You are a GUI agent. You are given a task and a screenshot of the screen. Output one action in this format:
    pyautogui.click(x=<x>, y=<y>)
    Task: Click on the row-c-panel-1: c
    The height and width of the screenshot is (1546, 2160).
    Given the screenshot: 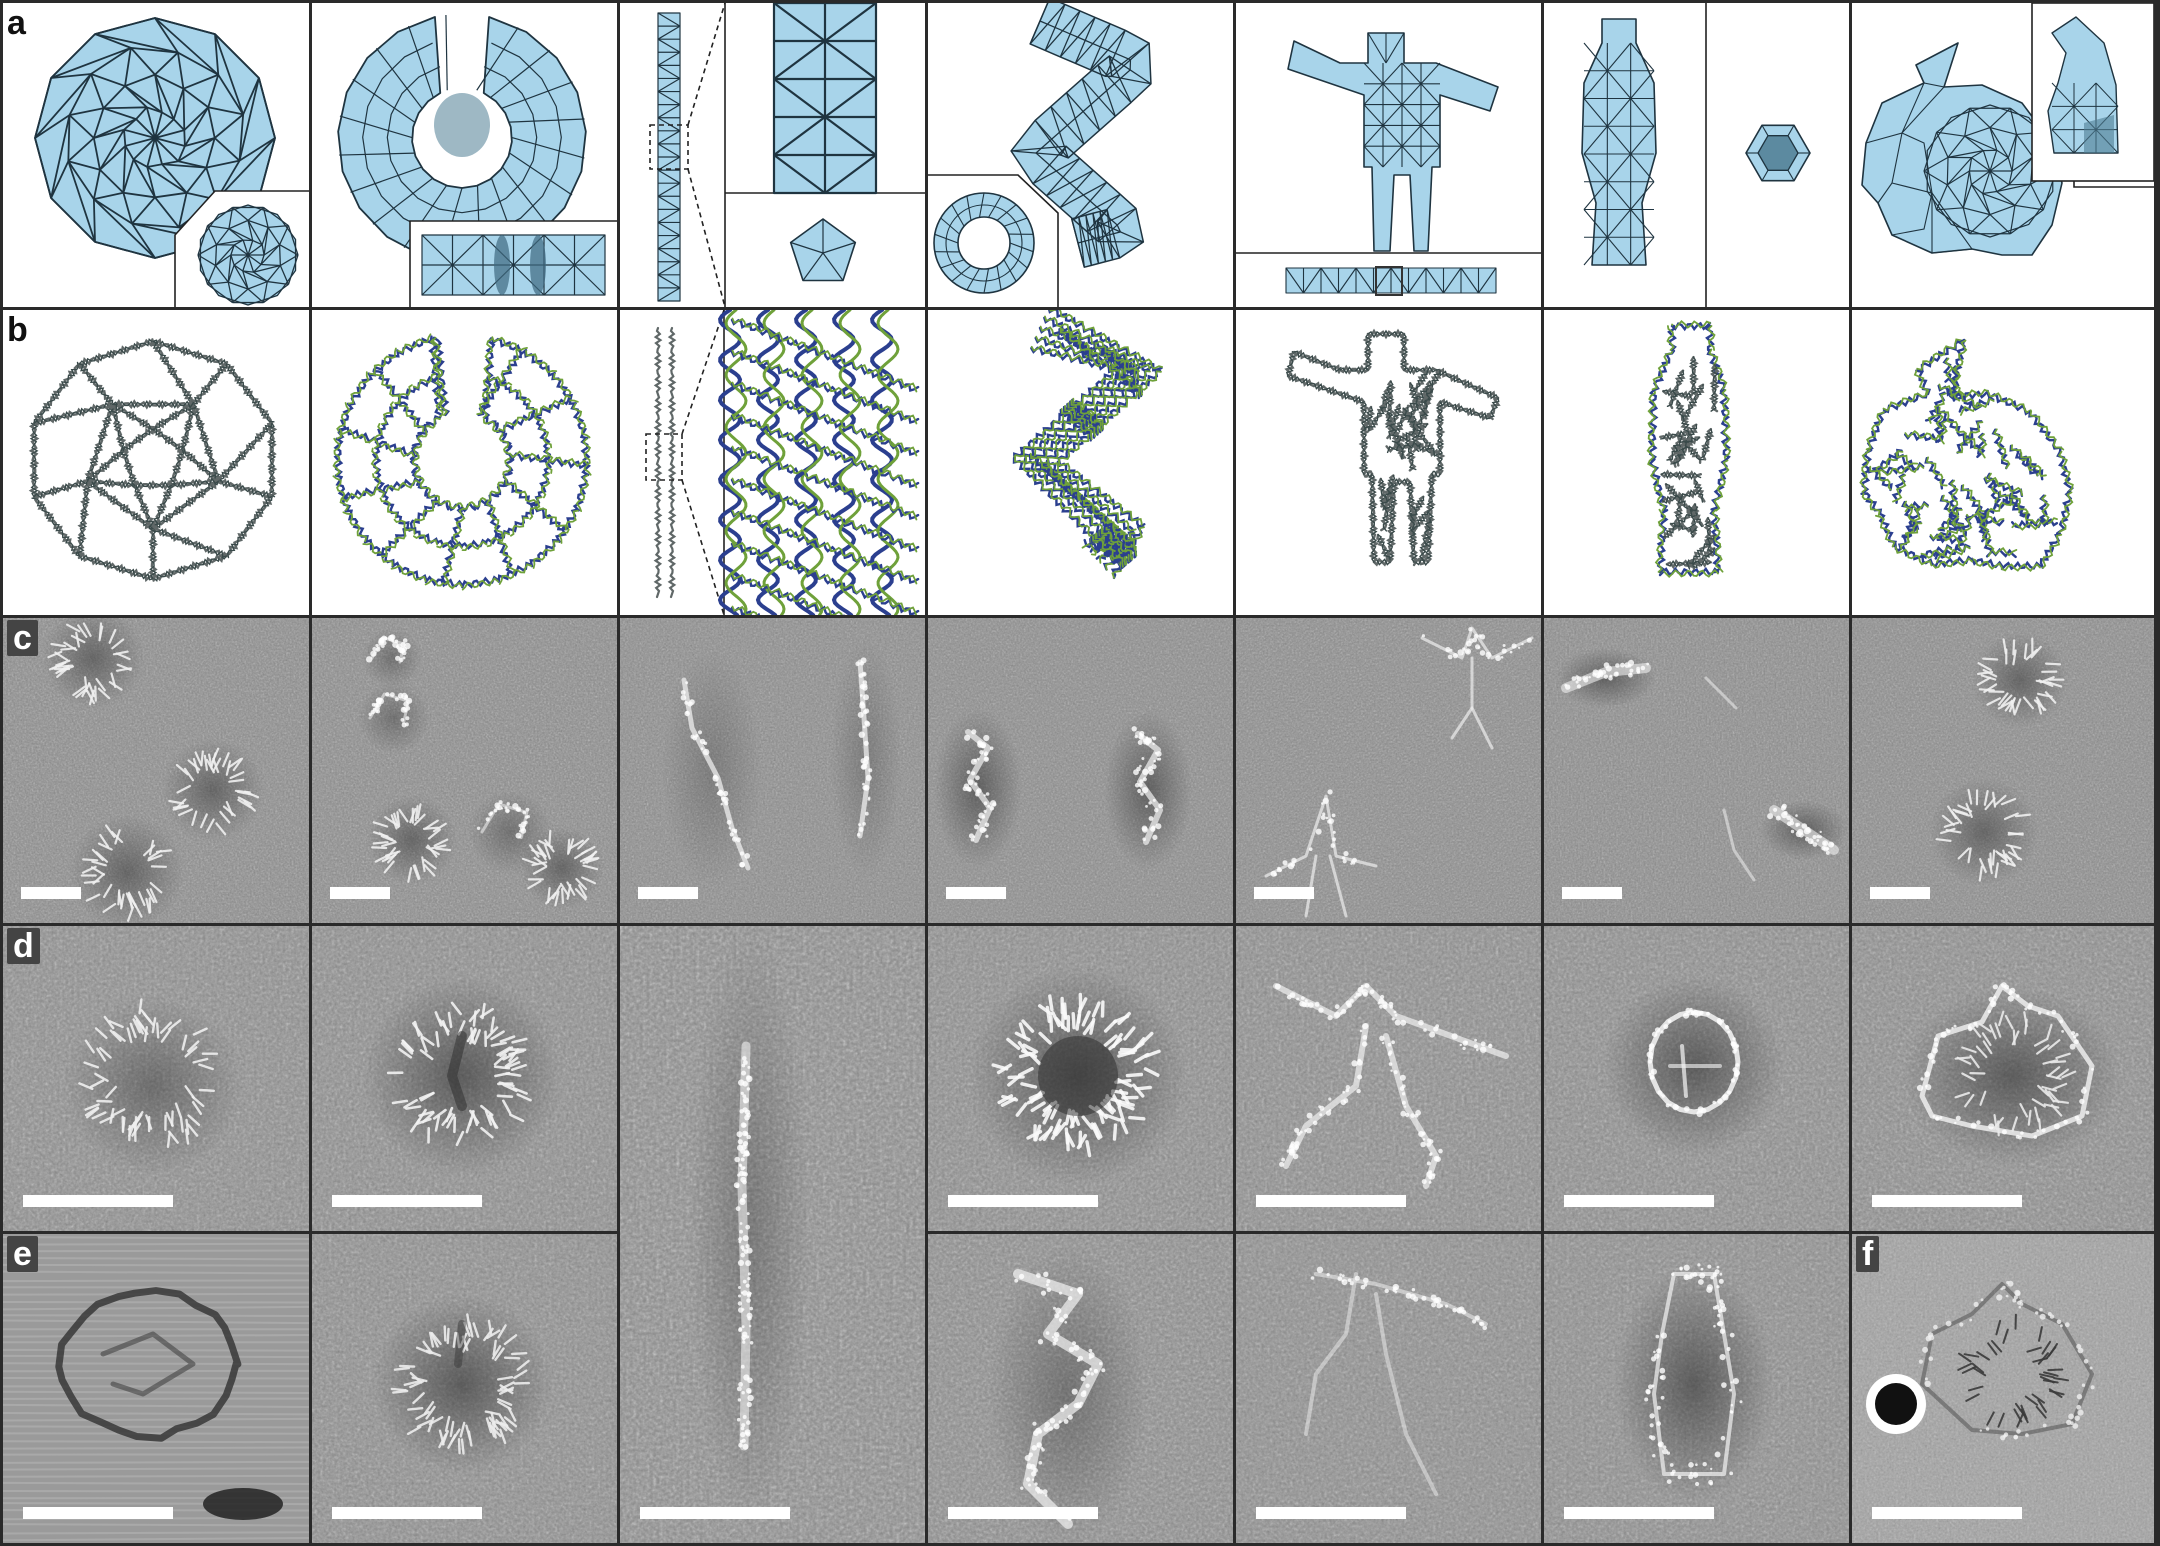 What is the action you would take?
    pyautogui.click(x=156, y=770)
    